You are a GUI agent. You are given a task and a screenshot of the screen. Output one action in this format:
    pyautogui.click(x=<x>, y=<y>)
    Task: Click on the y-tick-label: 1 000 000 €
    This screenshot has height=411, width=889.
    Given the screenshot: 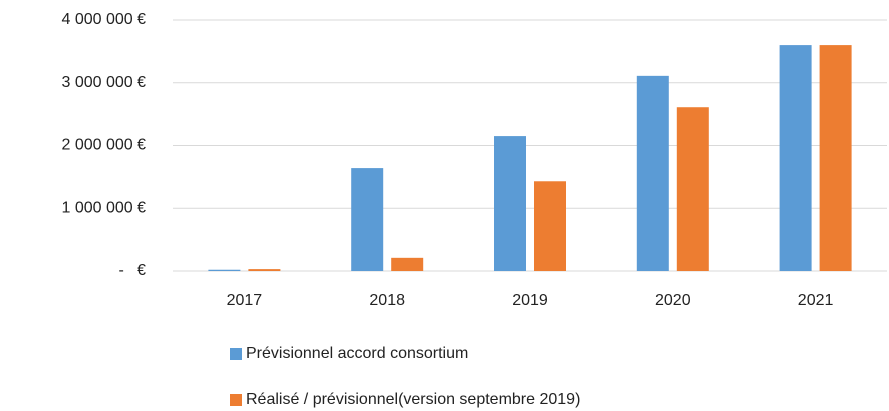 What is the action you would take?
    pyautogui.click(x=103, y=207)
    